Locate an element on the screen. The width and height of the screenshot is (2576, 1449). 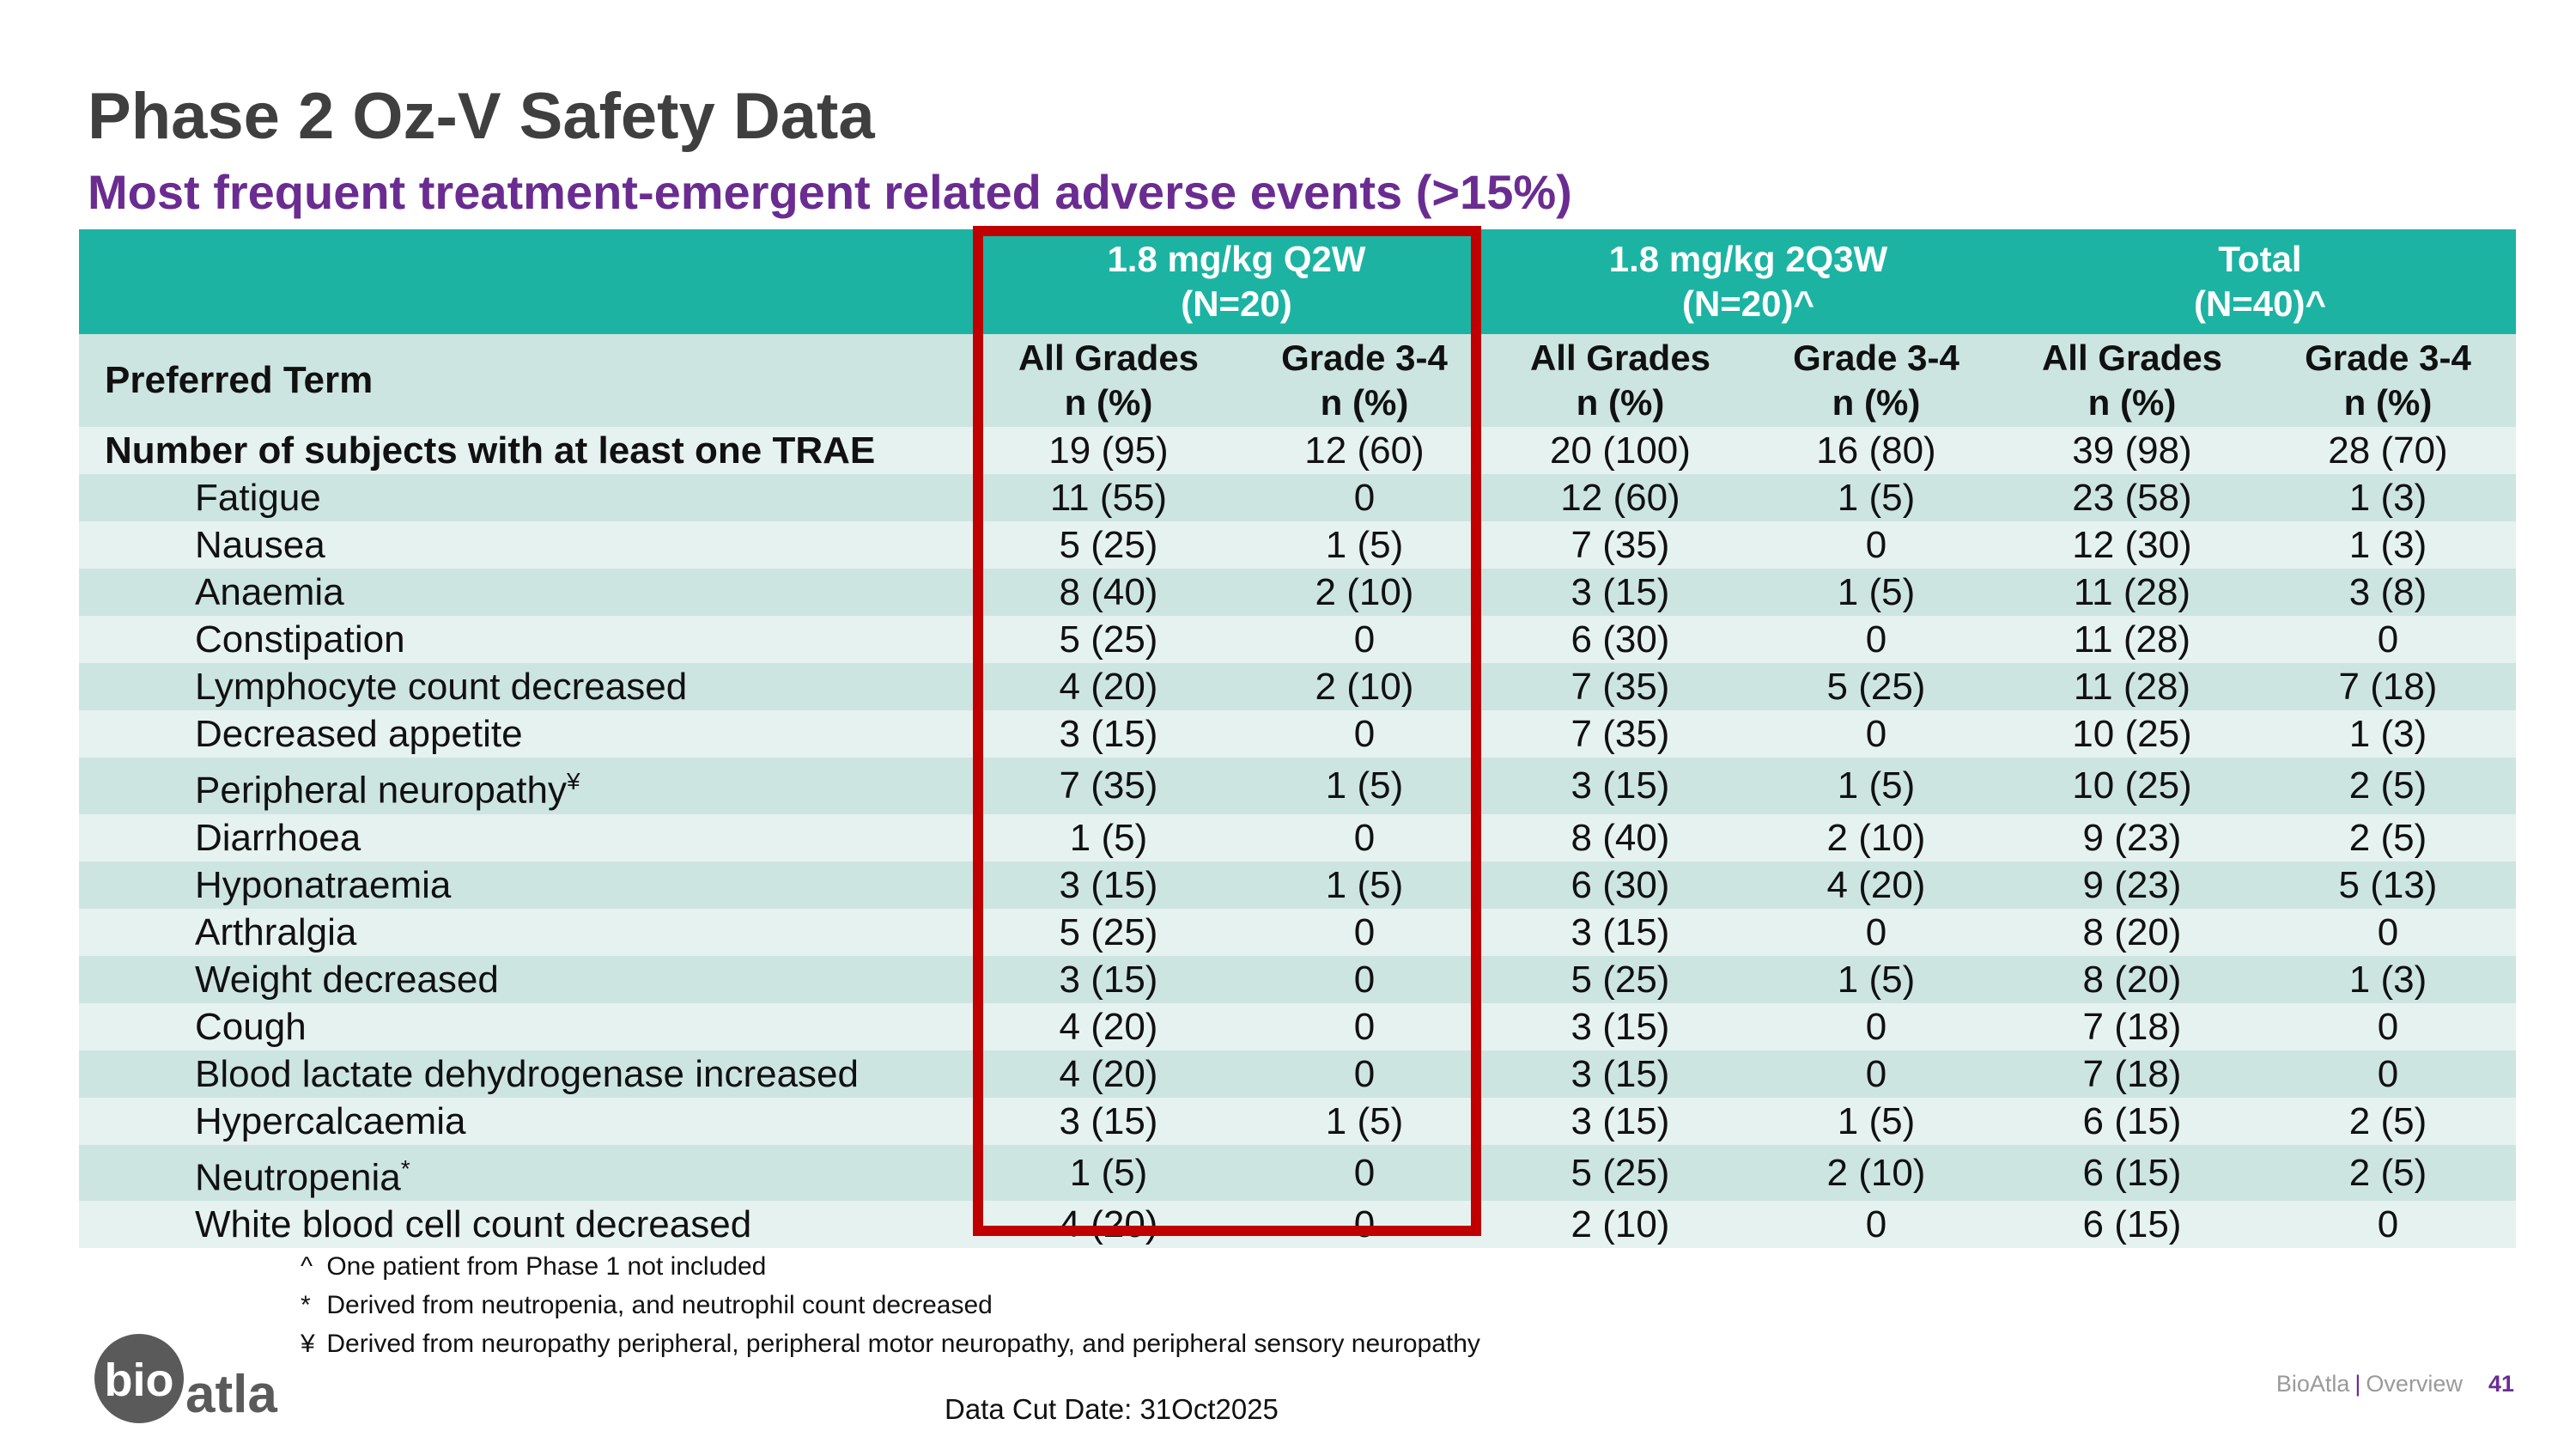
preferred-term-cell: Nausea is located at coordinates (530, 545).